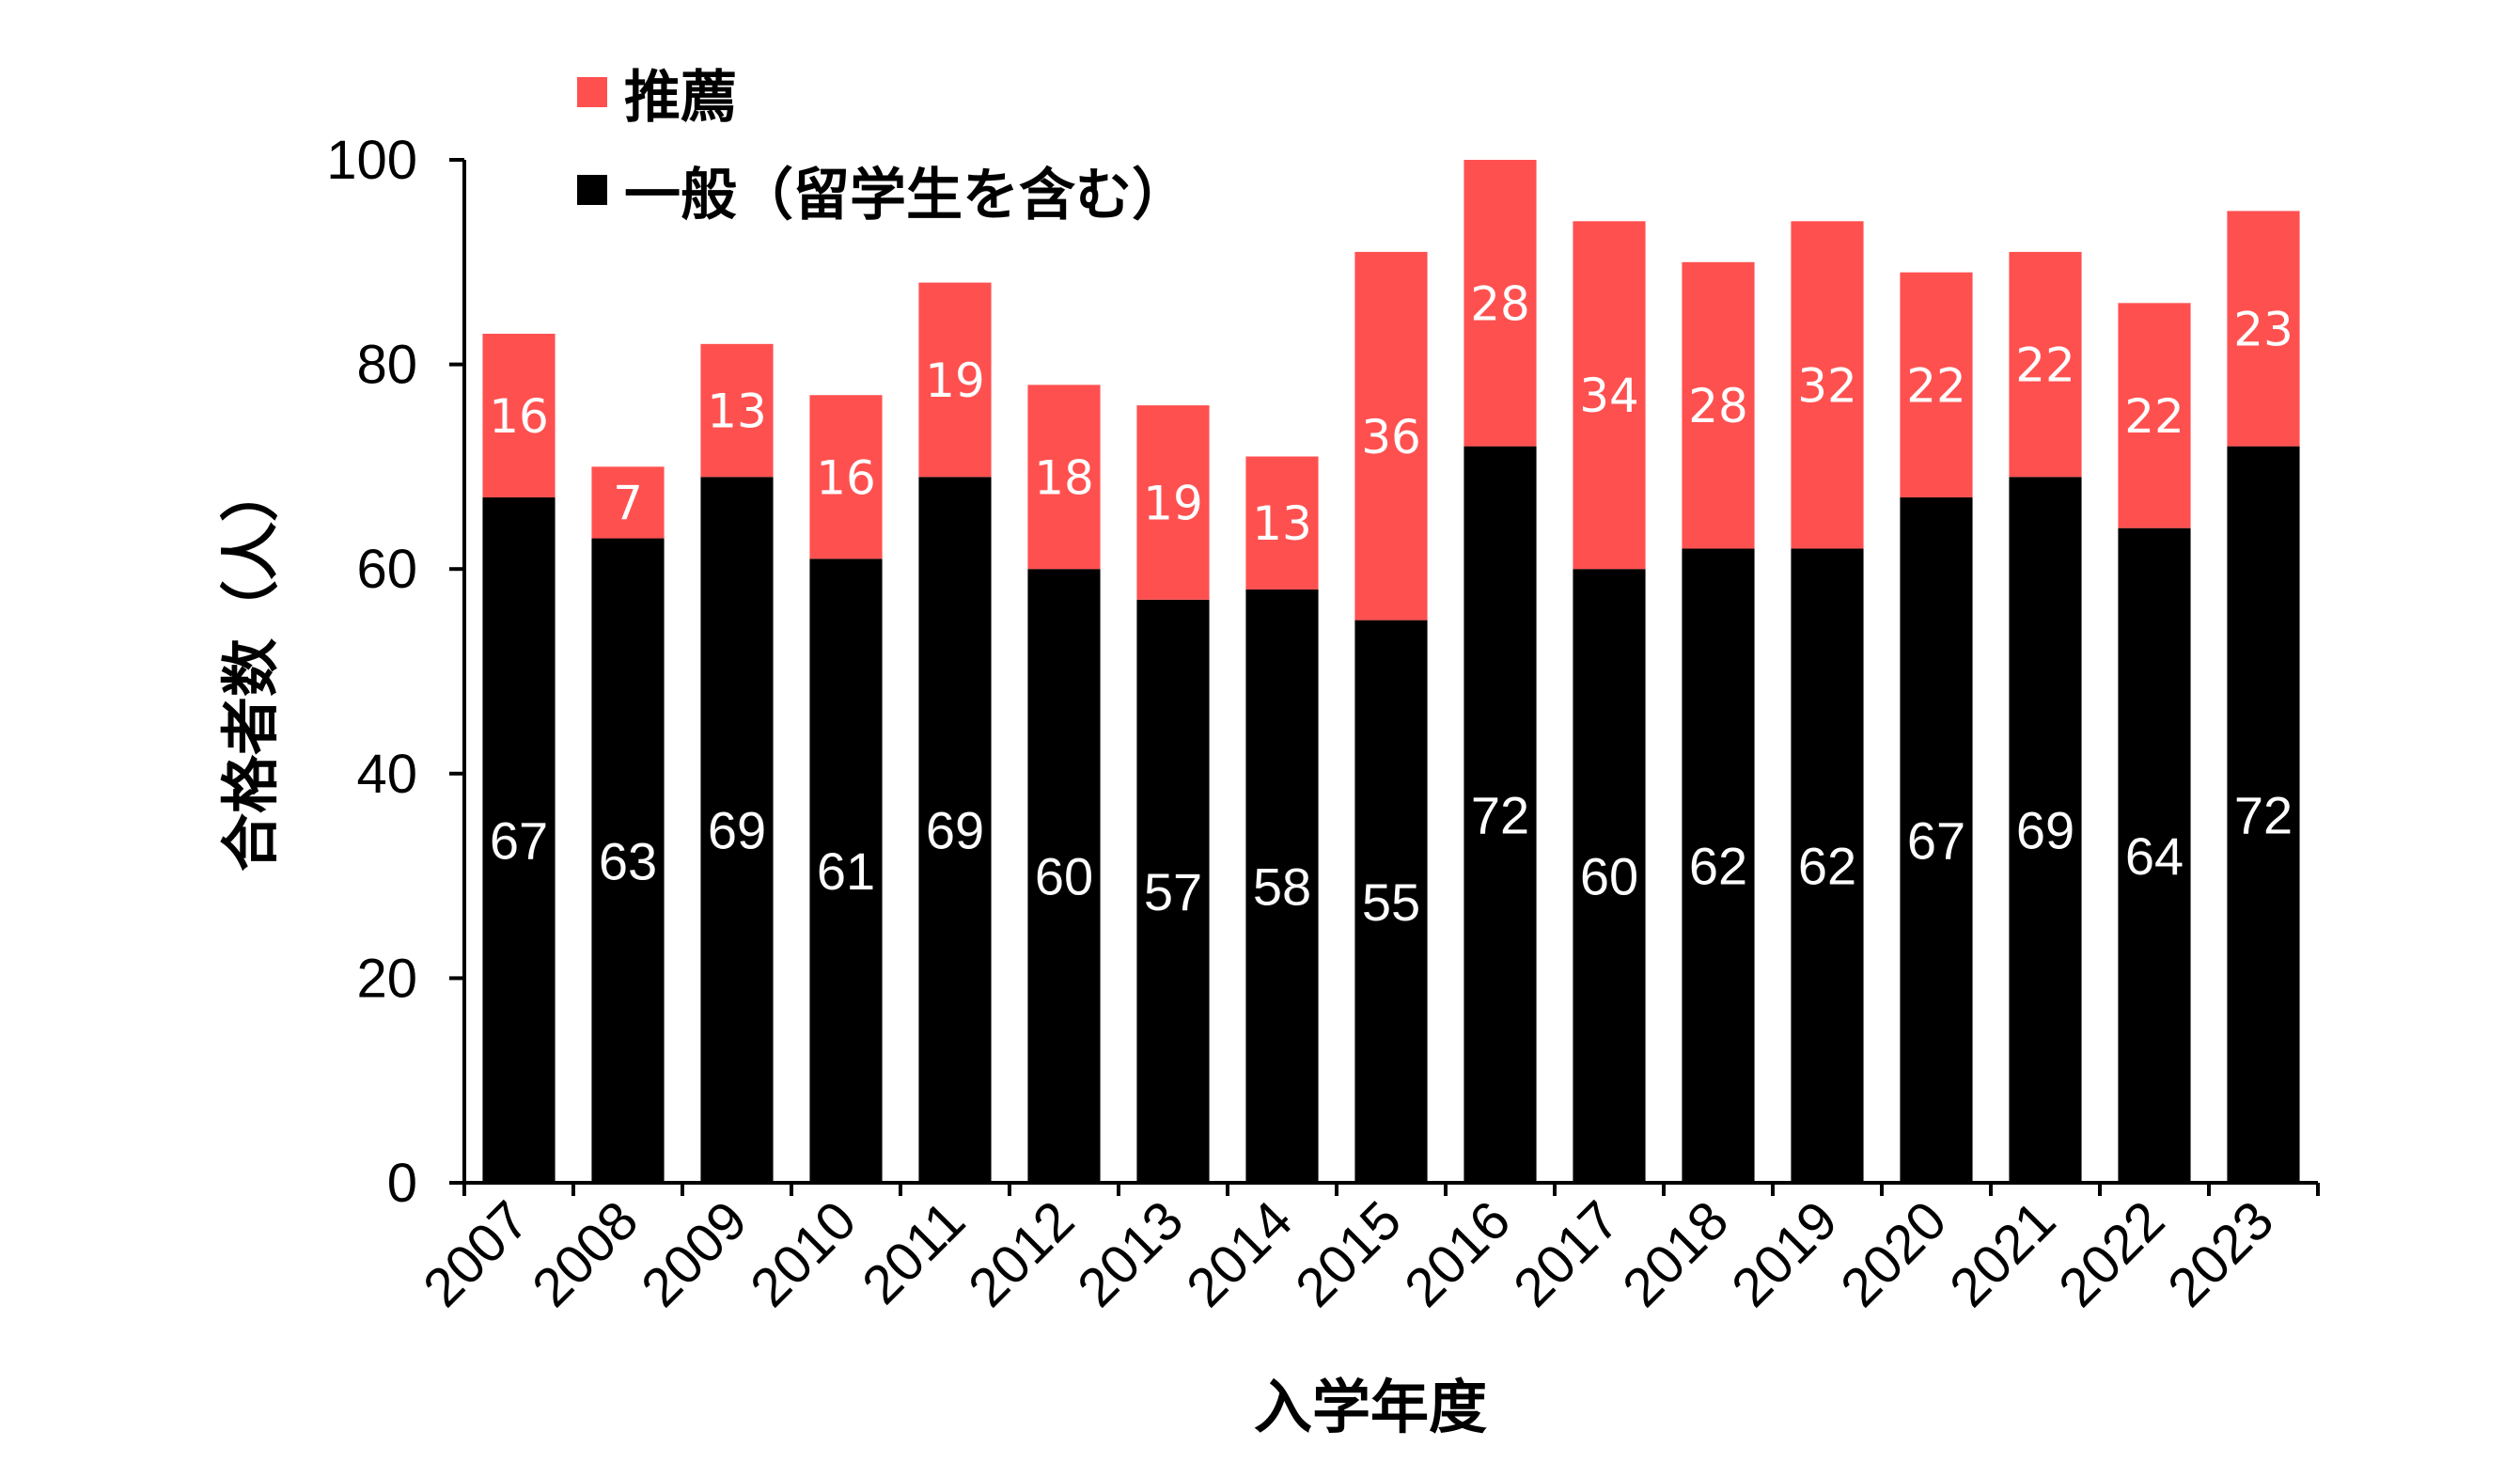 The height and width of the screenshot is (1478, 2520). I want to click on bar-general-2007, so click(519, 840).